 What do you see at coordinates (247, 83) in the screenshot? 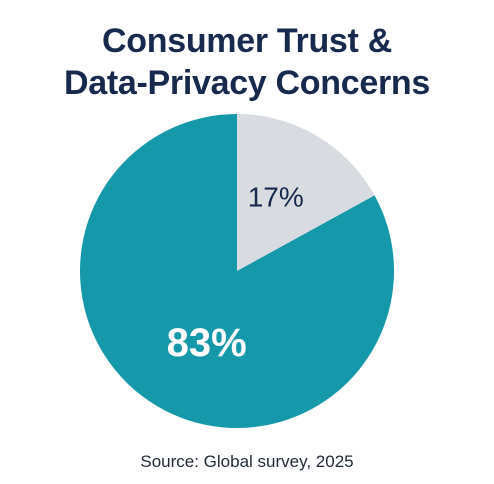
I see `chart-title-line-2: Data-Privacy Concerns` at bounding box center [247, 83].